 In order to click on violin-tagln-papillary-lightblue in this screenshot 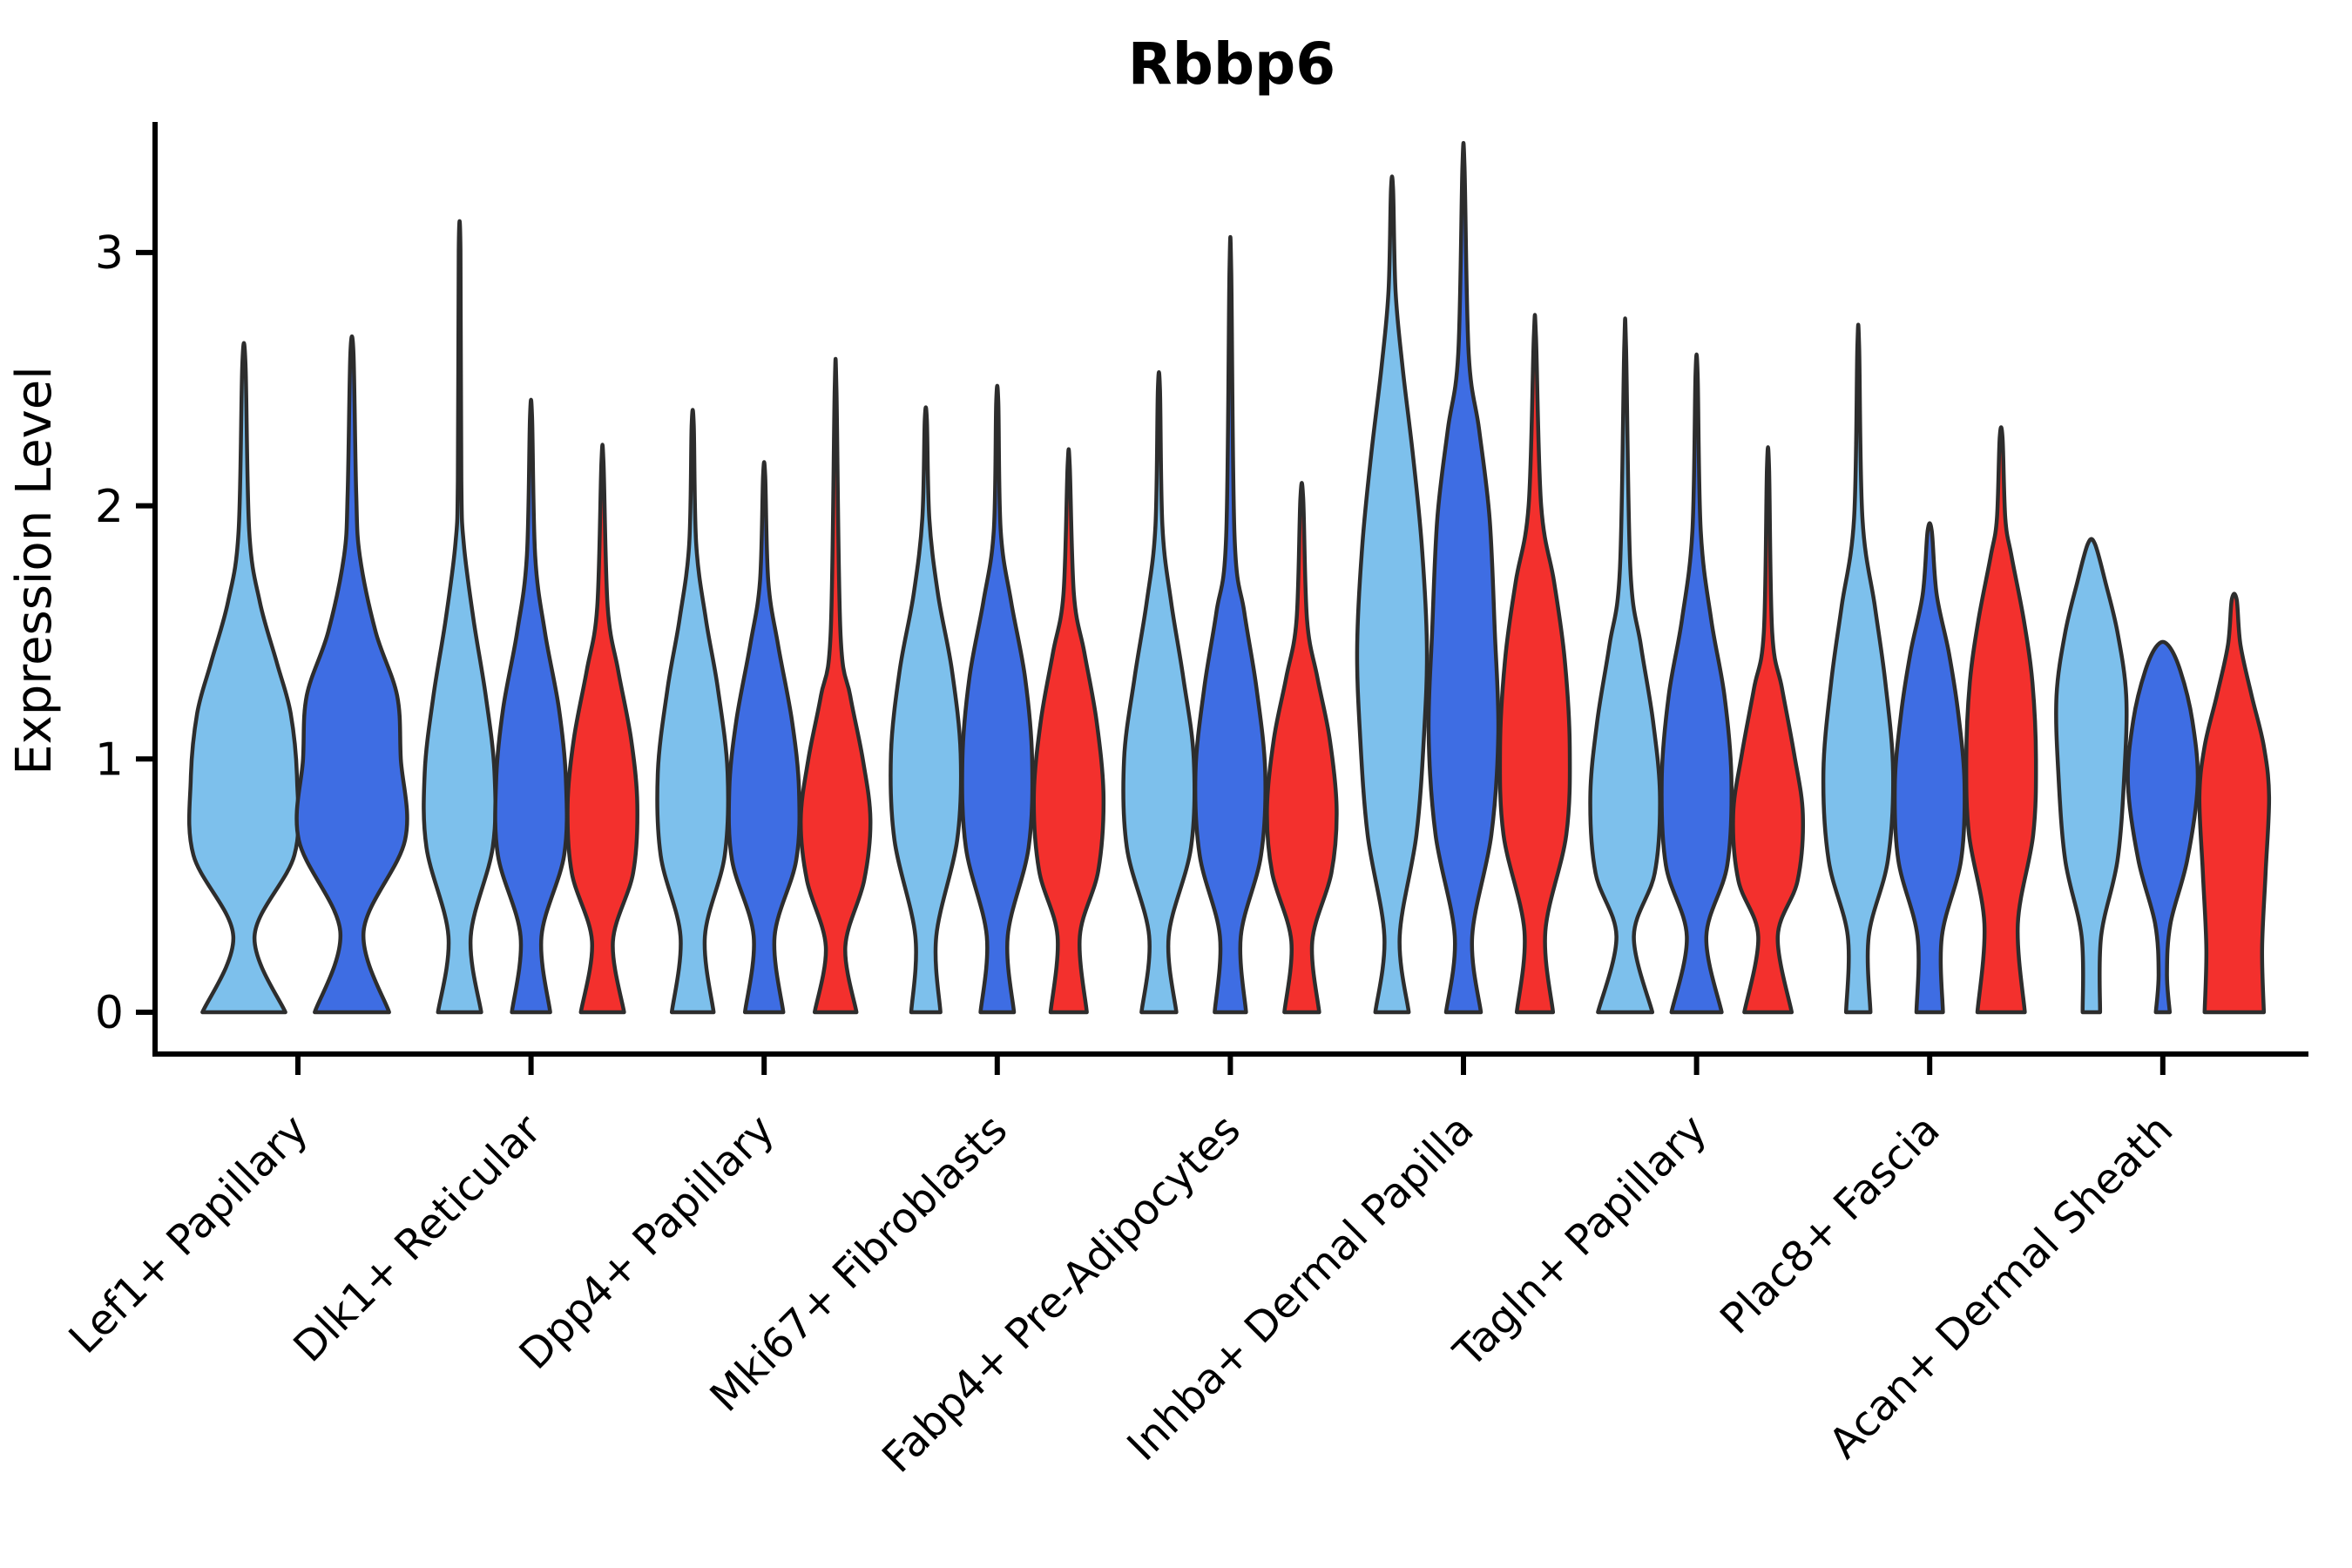, I will do `click(1625, 665)`.